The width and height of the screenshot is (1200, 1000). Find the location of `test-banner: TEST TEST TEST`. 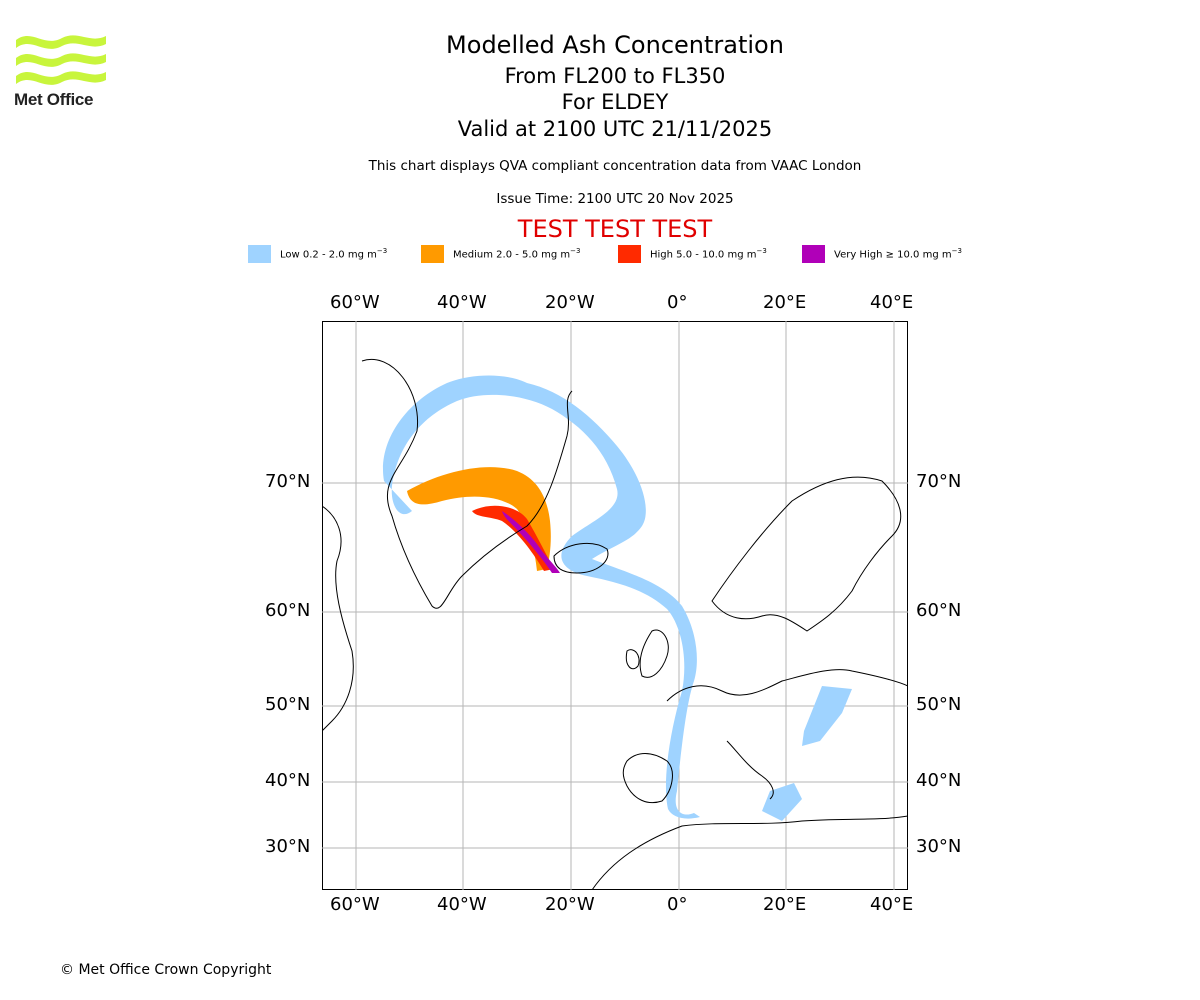

test-banner: TEST TEST TEST is located at coordinates (615, 229).